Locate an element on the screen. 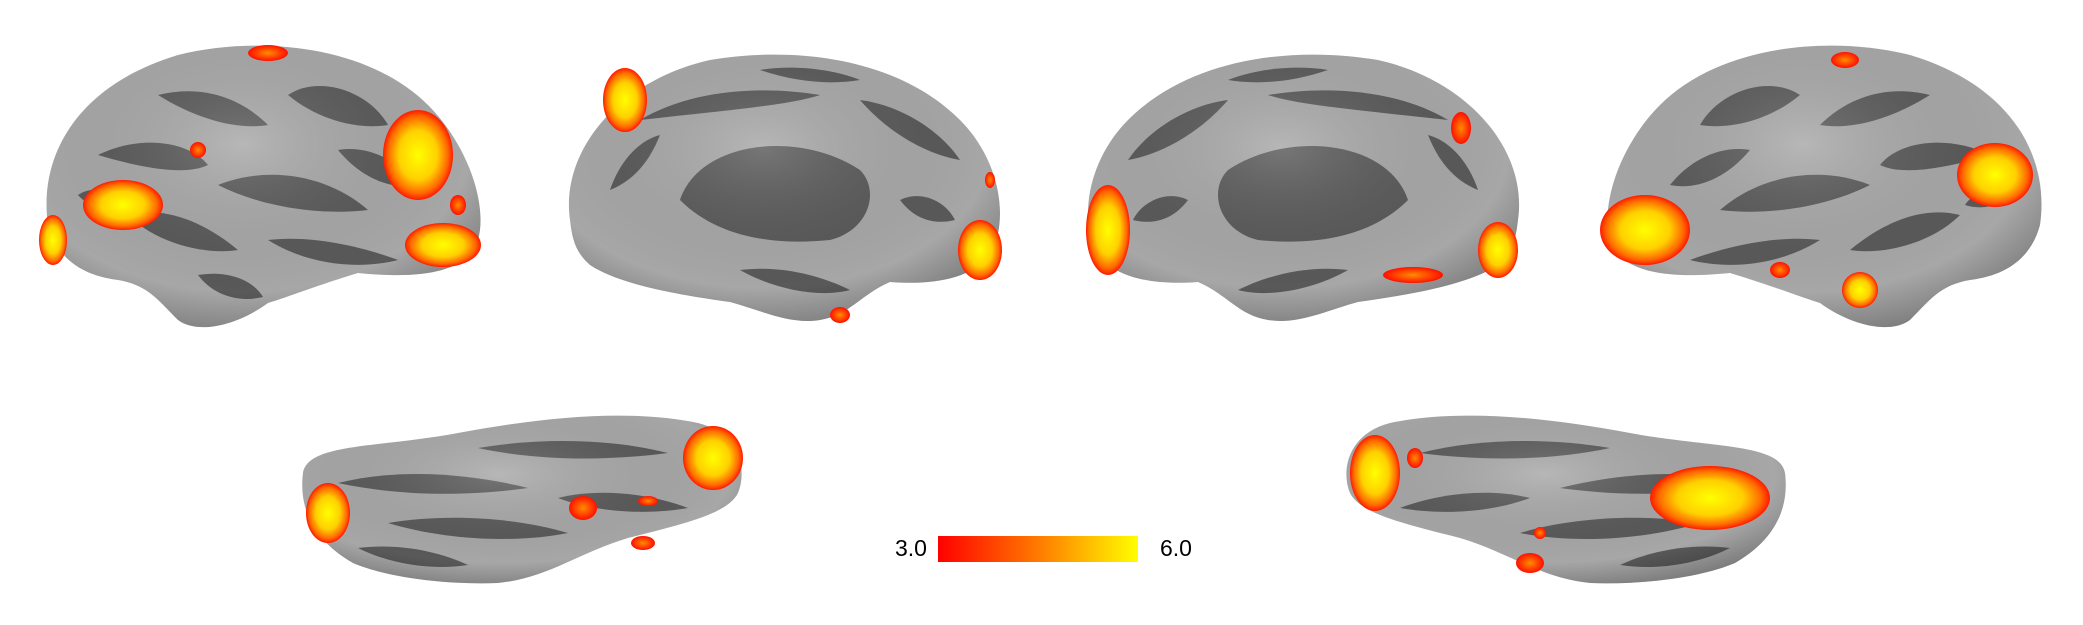 This screenshot has height=625, width=2083. brain-left-lateral is located at coordinates (263, 187).